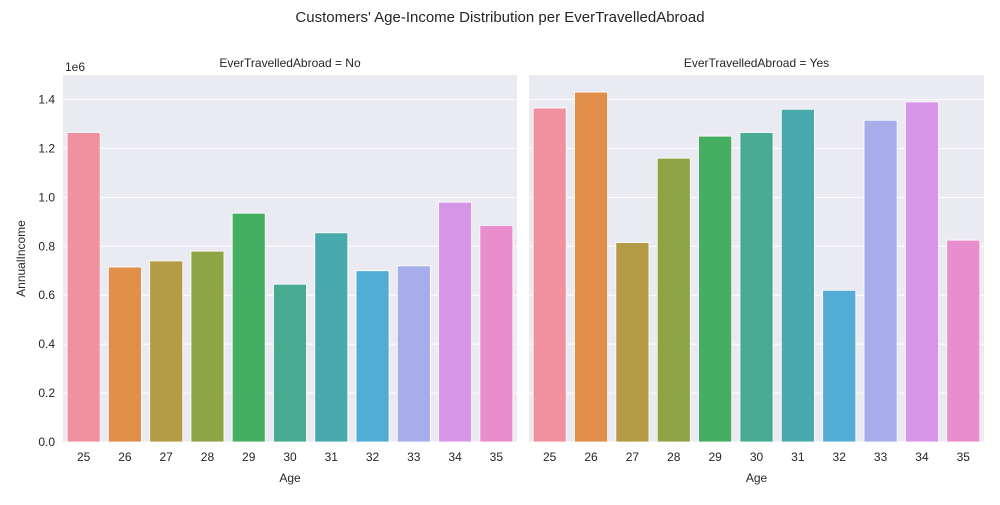 The height and width of the screenshot is (505, 1000). Describe the element at coordinates (46, 246) in the screenshot. I see `y-tick-label: 0.8` at that location.